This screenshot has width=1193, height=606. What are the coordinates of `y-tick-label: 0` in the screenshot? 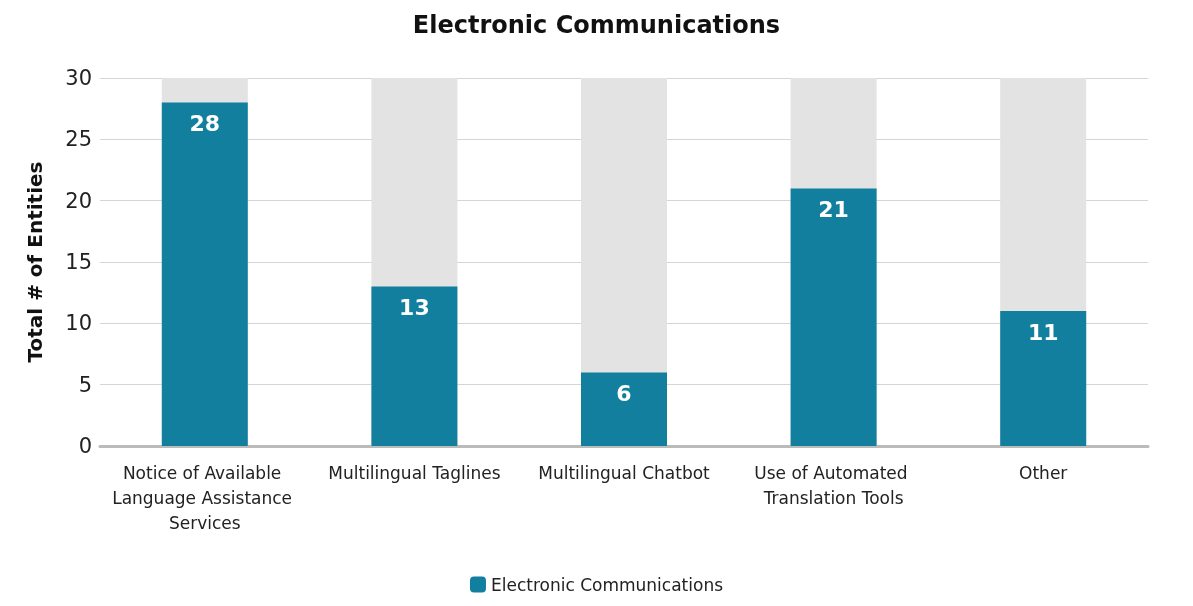 It's located at (85, 446).